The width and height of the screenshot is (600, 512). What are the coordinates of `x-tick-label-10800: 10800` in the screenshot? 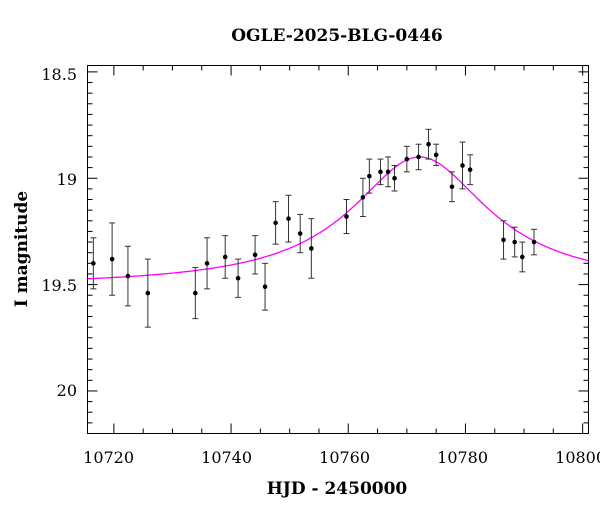 It's located at (577, 457).